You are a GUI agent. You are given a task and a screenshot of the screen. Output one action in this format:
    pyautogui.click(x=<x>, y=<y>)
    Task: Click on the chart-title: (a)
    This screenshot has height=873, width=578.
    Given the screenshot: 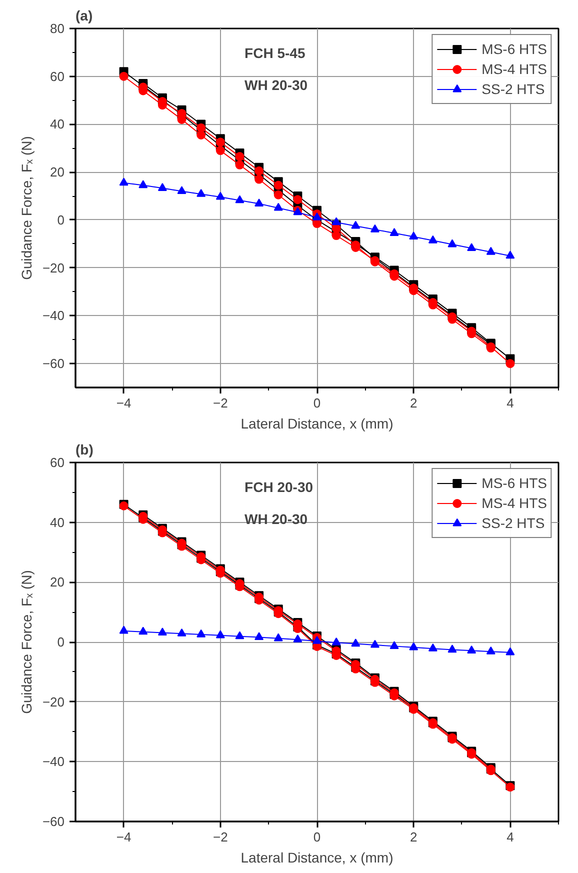 What is the action you would take?
    pyautogui.click(x=84, y=16)
    